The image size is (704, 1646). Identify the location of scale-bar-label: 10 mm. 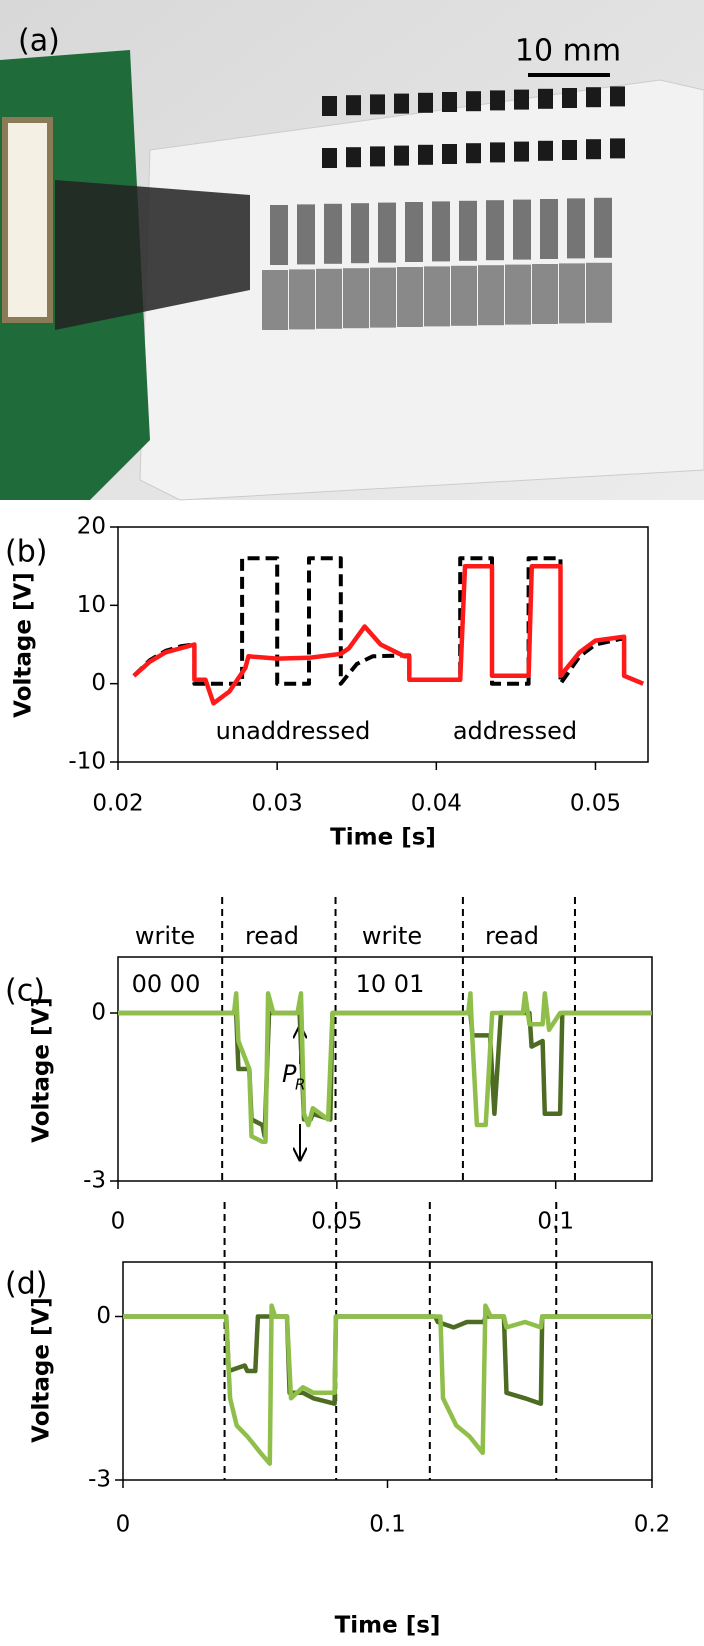
(568, 51).